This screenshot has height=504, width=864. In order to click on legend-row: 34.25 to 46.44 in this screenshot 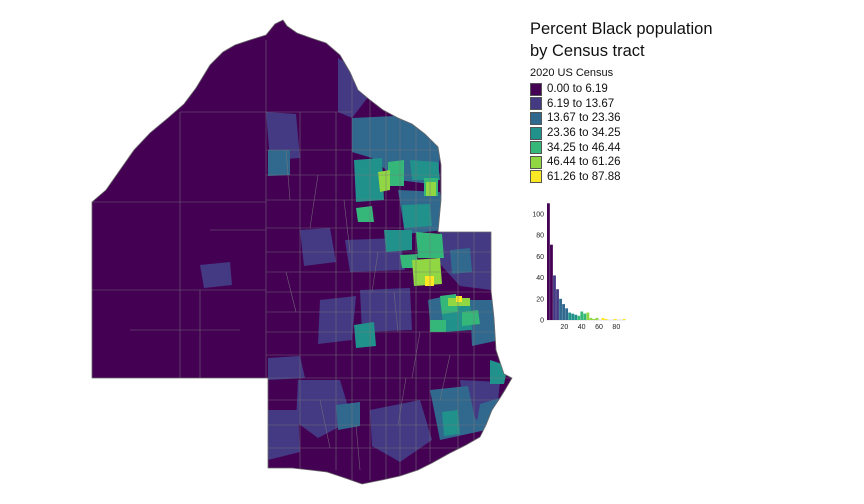, I will do `click(630, 147)`.